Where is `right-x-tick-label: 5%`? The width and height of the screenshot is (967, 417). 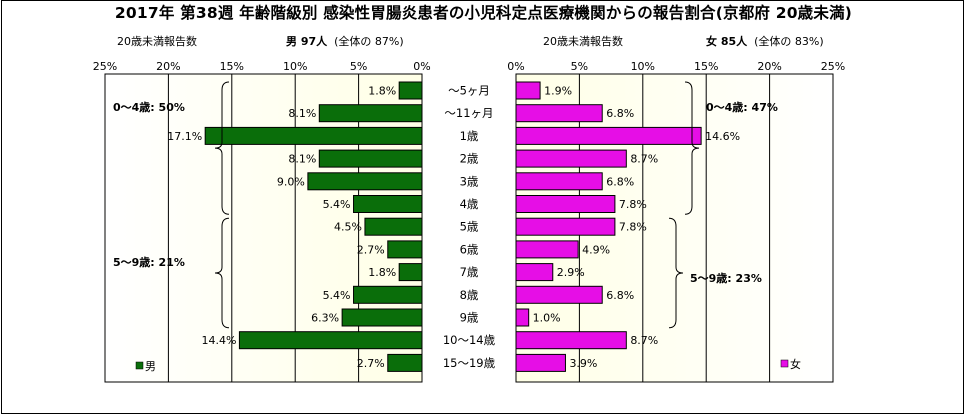
right-x-tick-label: 5% is located at coordinates (579, 66).